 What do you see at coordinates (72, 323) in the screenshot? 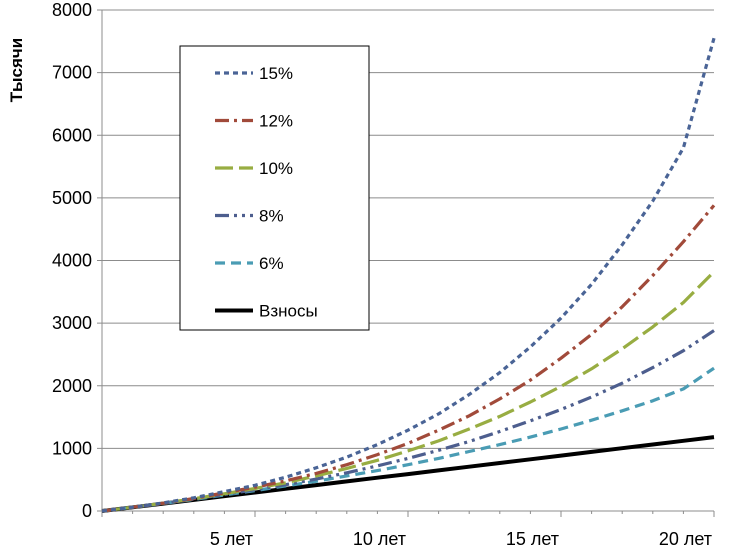
I see `y-tick-label: 3000` at bounding box center [72, 323].